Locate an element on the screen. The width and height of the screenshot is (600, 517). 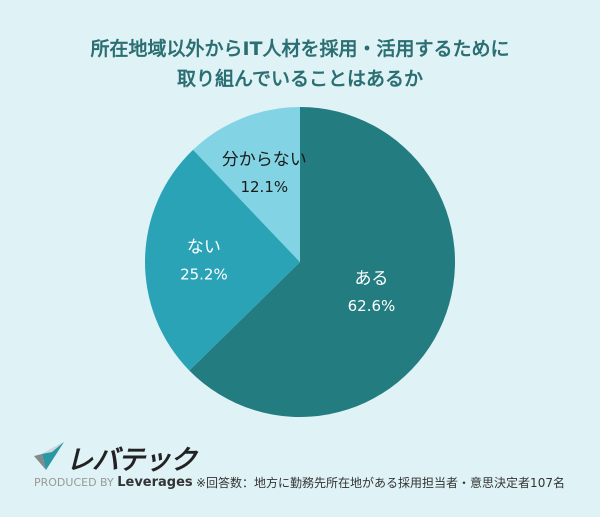
brand-name: レバテック is located at coordinates (131, 460).